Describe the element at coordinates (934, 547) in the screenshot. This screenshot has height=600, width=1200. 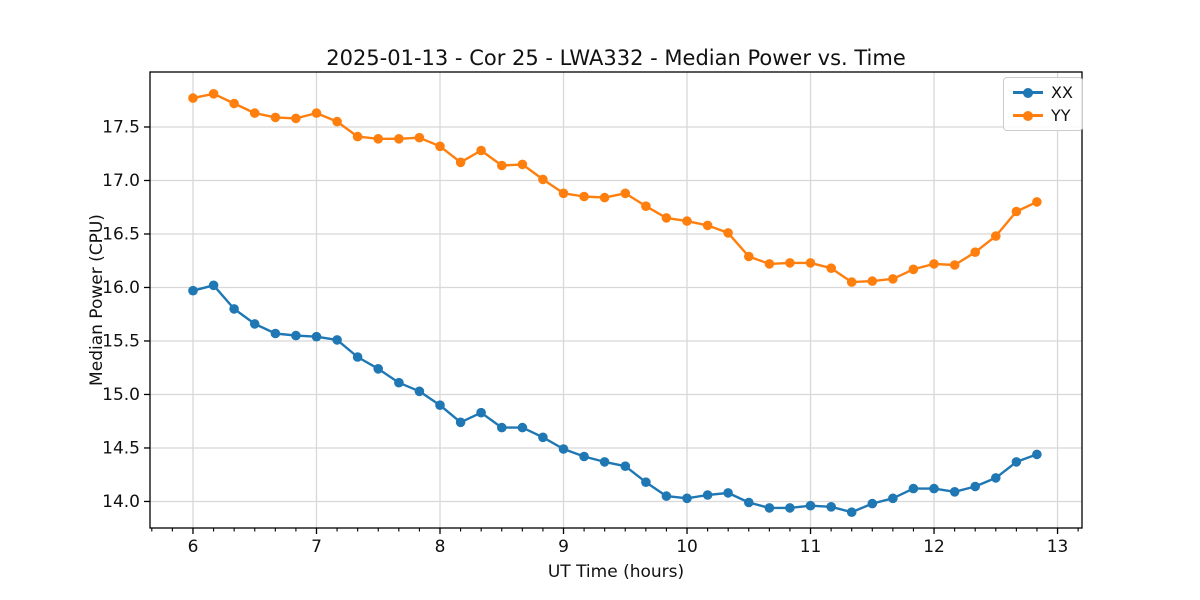
I see `x-tick-label: 12` at that location.